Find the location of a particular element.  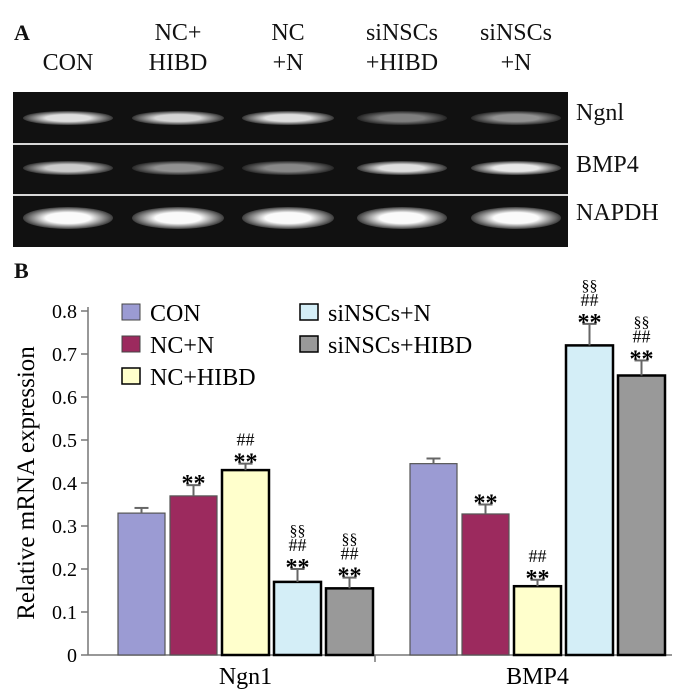

panel-b-label: B is located at coordinates (21, 270).